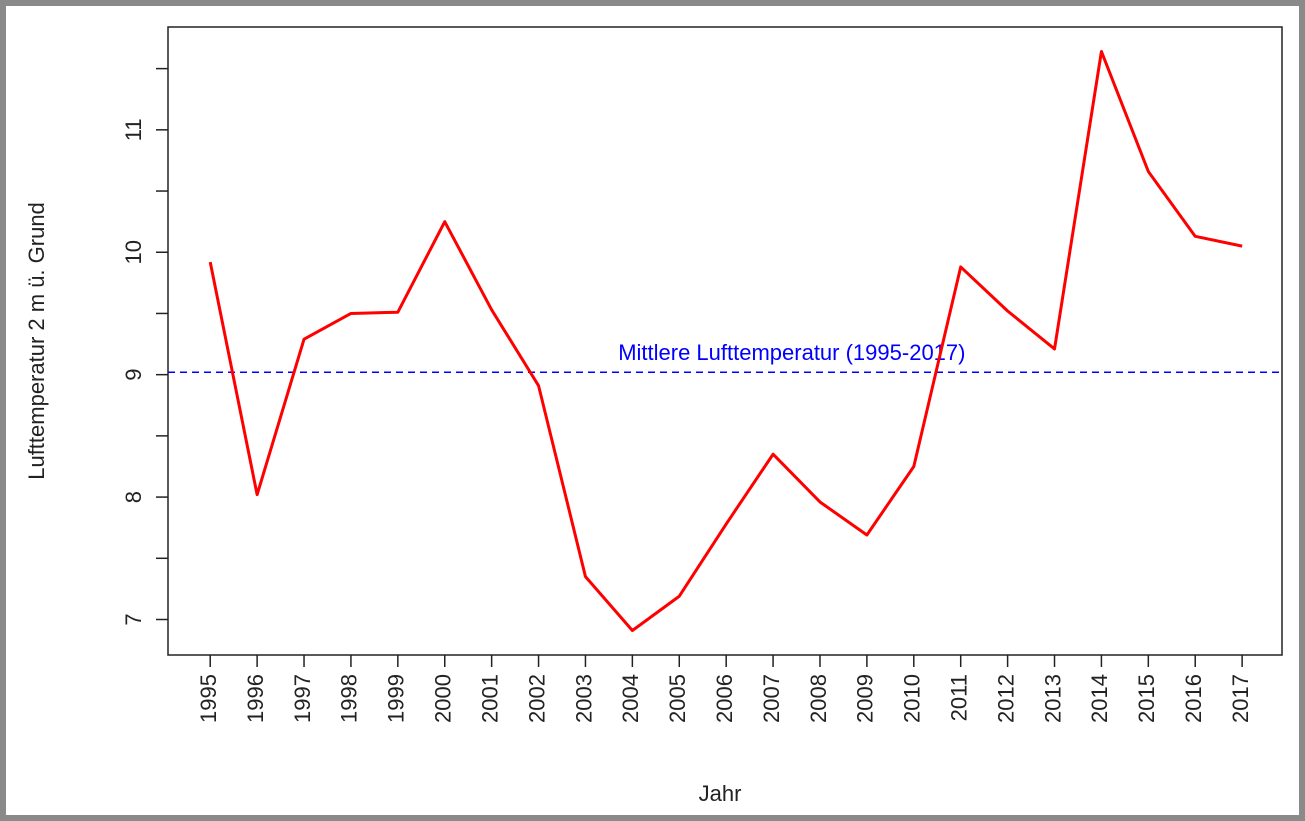  What do you see at coordinates (1240, 698) in the screenshot?
I see `x-tick-label: 2017` at bounding box center [1240, 698].